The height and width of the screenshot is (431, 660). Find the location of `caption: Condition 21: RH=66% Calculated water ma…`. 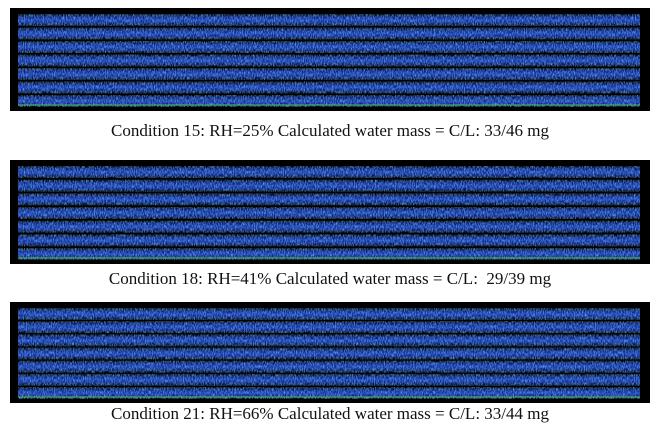

caption: Condition 21: RH=66% Calculated water ma… is located at coordinates (330, 413).